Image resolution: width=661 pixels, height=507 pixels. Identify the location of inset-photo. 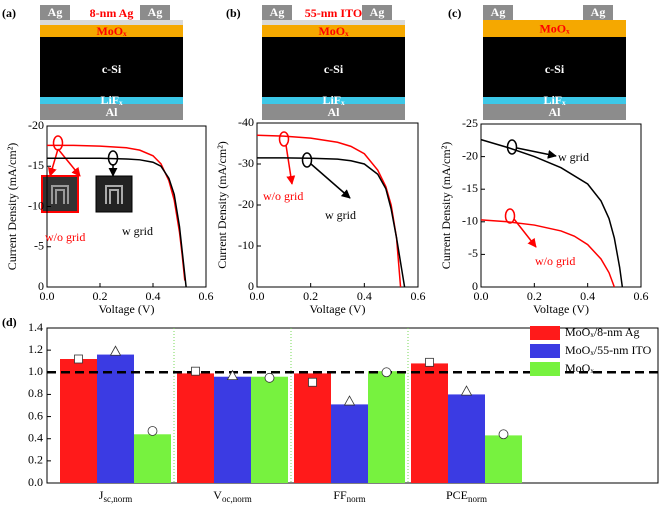
(114, 194).